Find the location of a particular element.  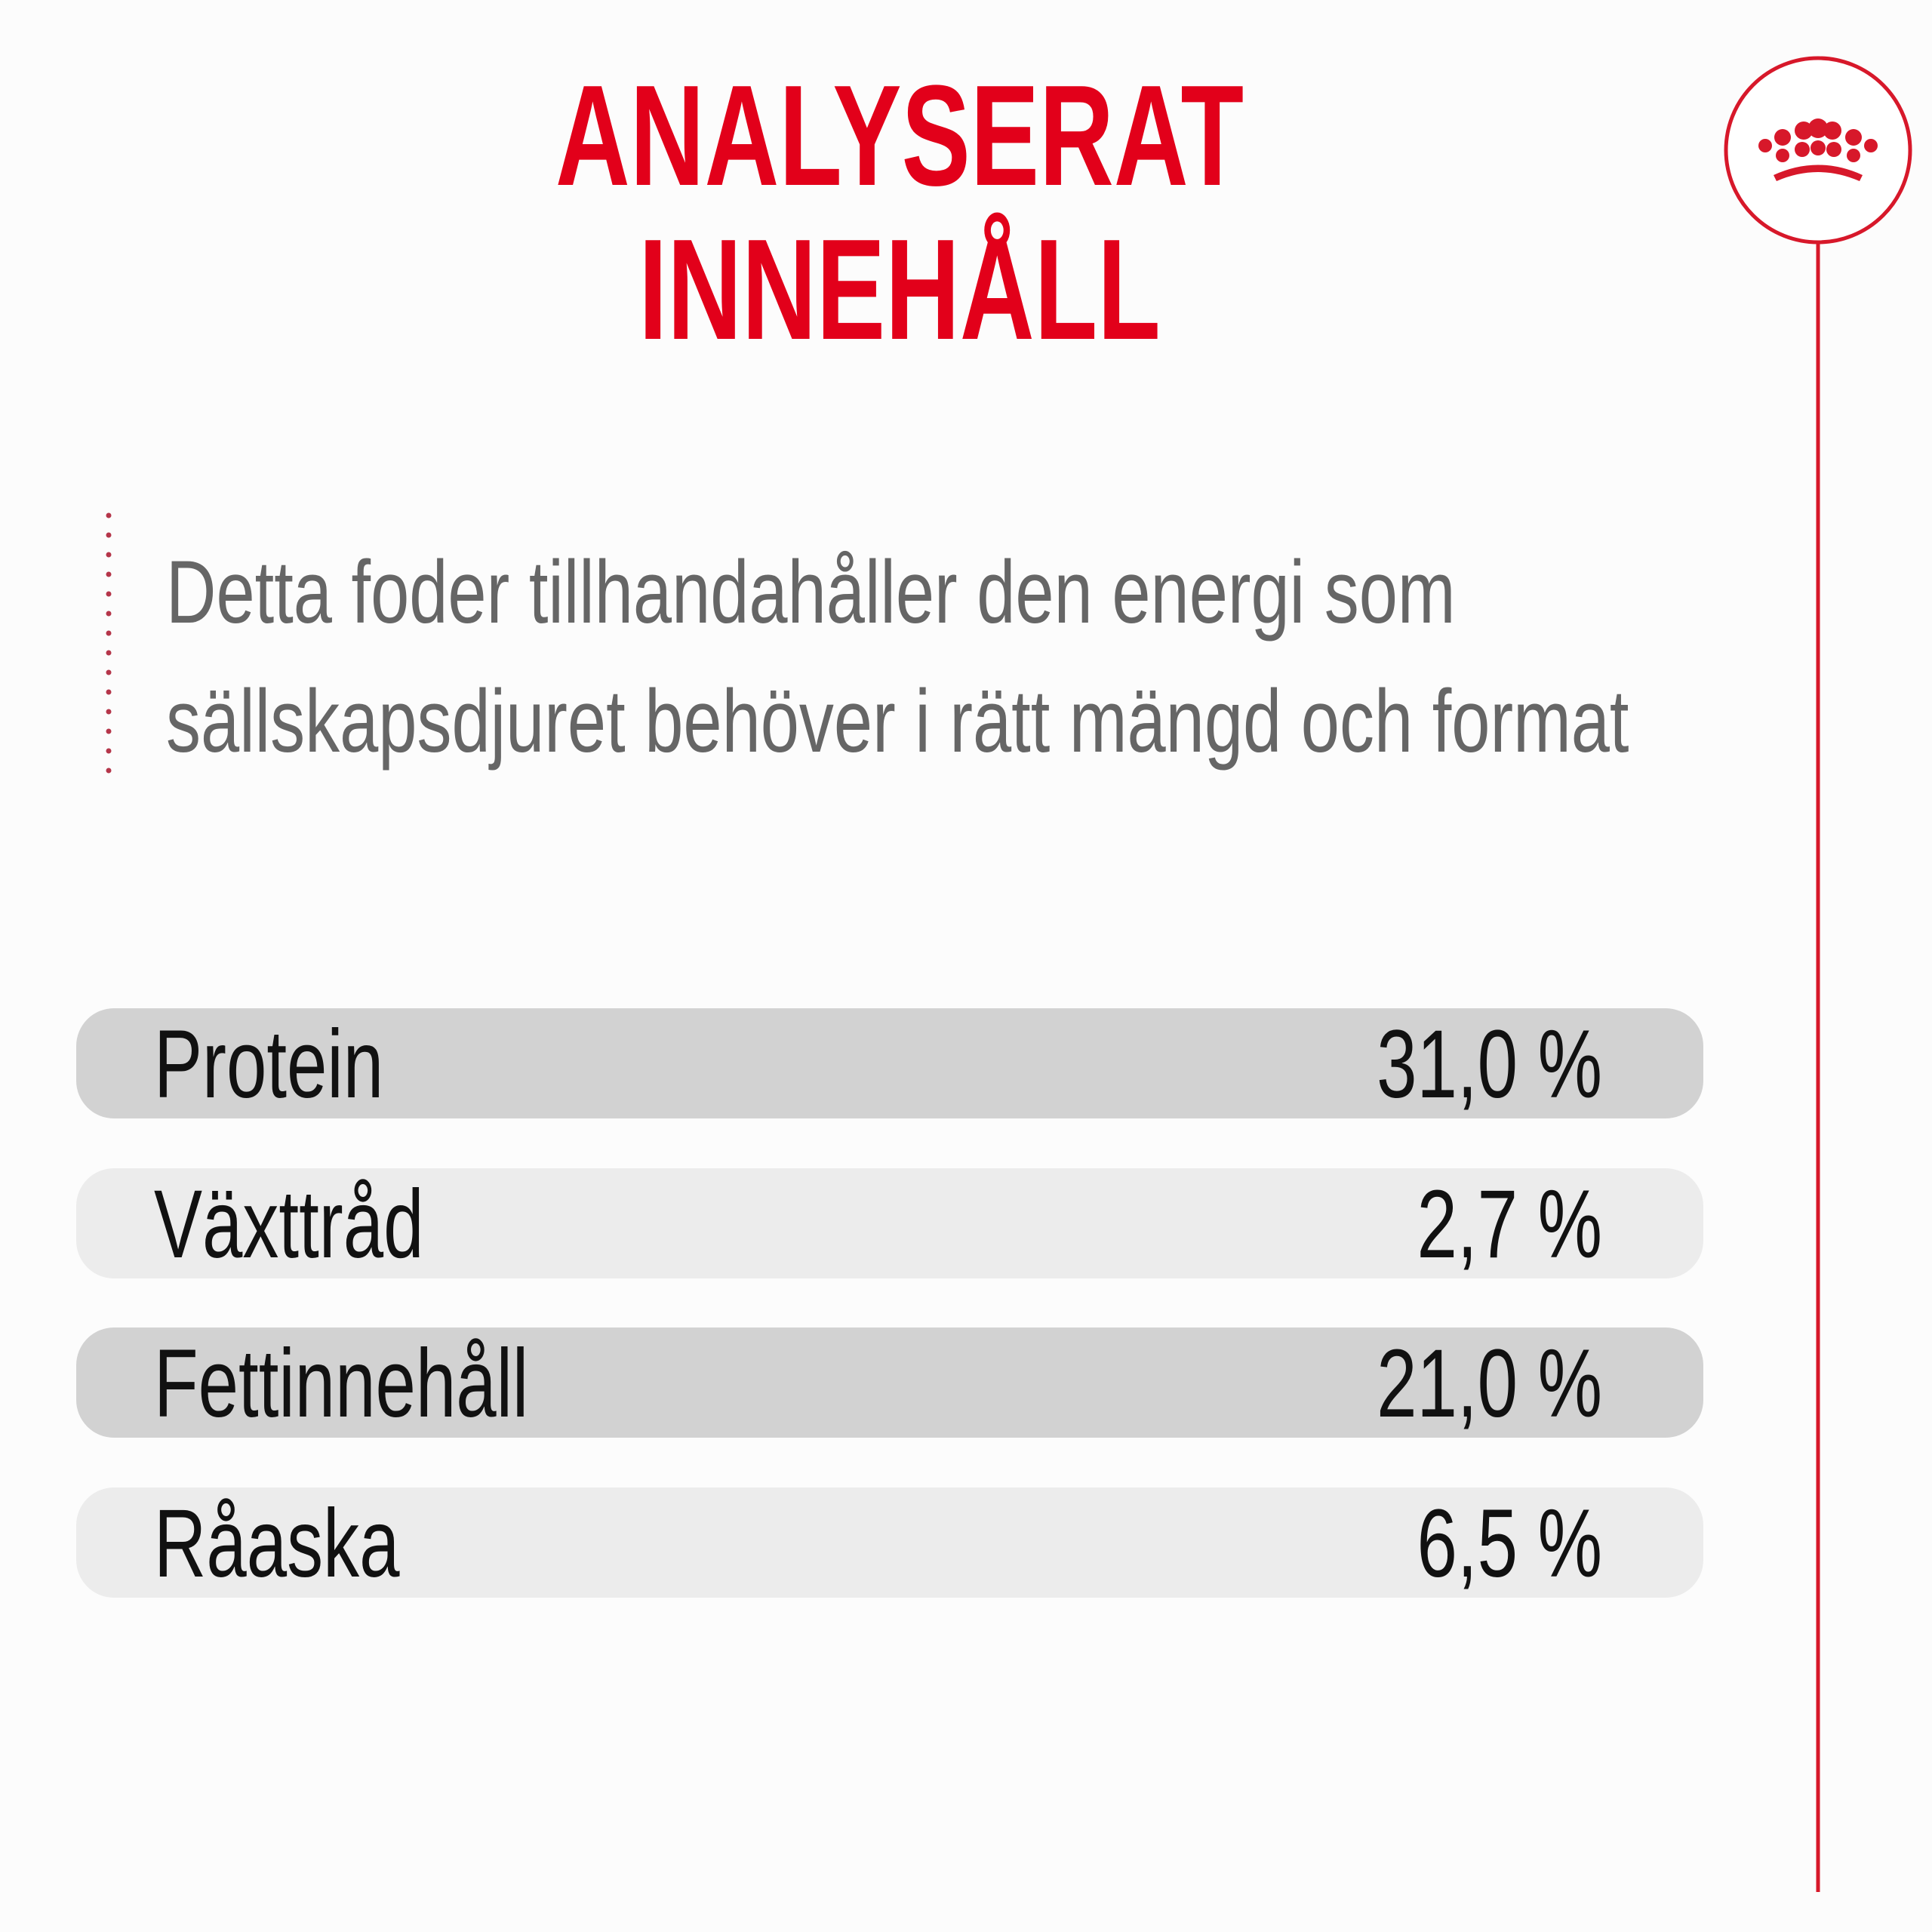

row-value: 2,7 % is located at coordinates (1509, 1224).